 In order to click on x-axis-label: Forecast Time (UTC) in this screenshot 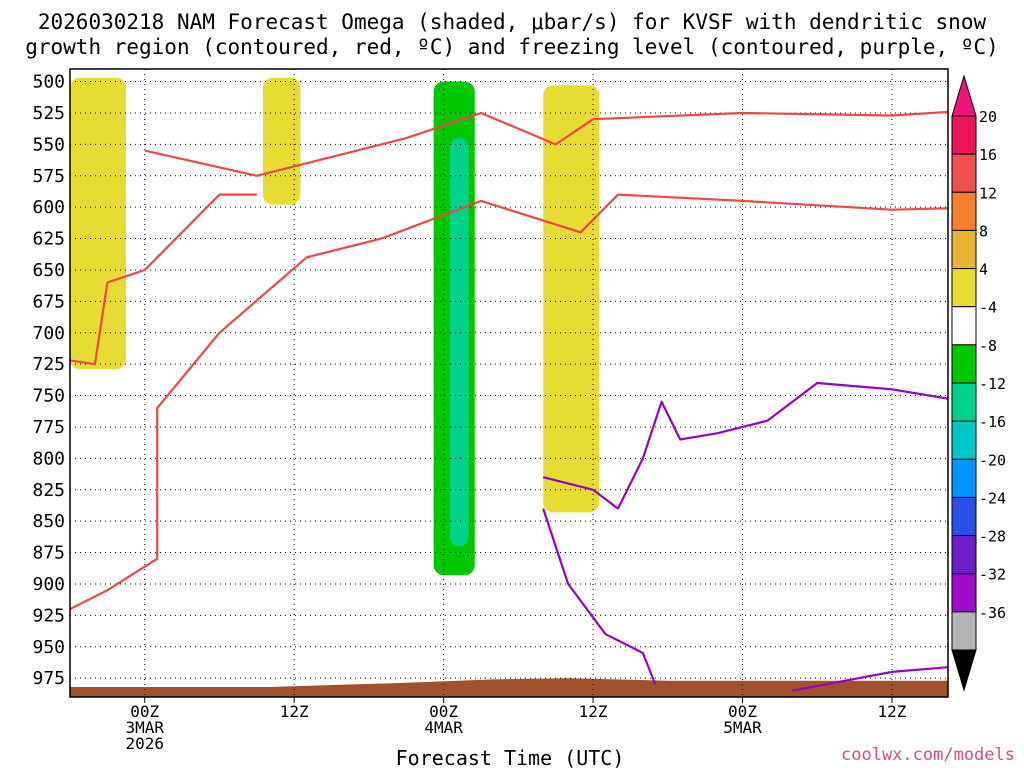, I will do `click(510, 757)`.